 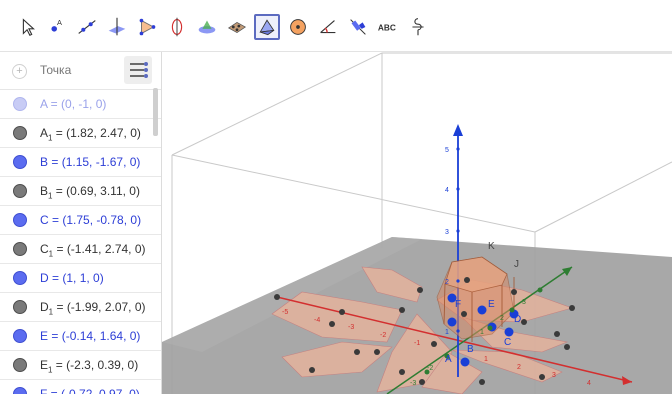 I want to click on z-axis-arrow, so click(x=458, y=130).